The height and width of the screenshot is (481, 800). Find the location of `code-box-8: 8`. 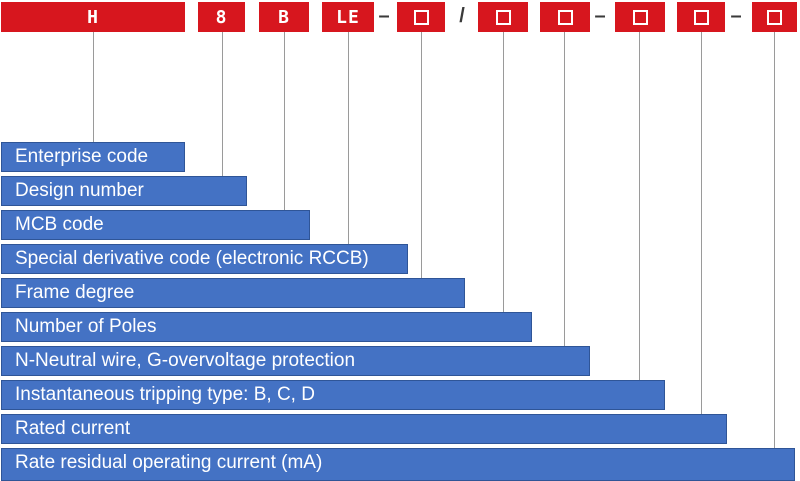

code-box-8: 8 is located at coordinates (221, 17).